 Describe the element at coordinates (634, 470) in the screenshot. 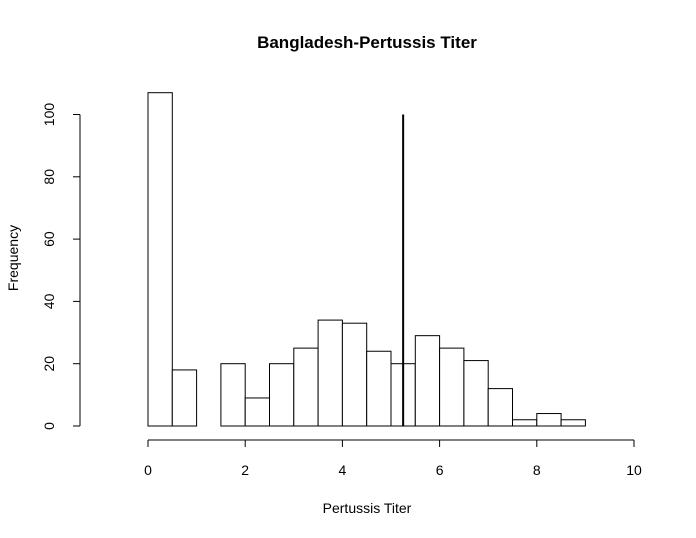

I see `x-tick-label-5: 10` at that location.